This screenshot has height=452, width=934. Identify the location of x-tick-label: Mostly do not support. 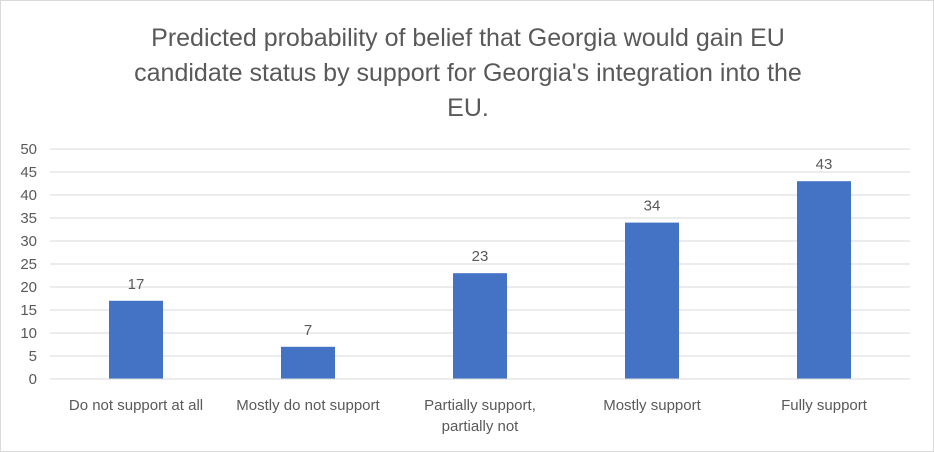
(308, 405).